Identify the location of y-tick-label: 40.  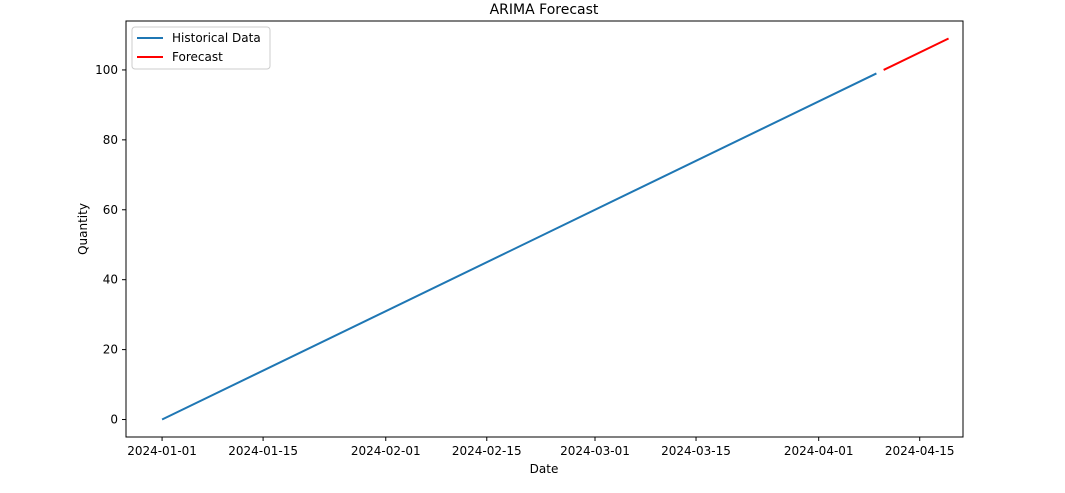
(110, 280).